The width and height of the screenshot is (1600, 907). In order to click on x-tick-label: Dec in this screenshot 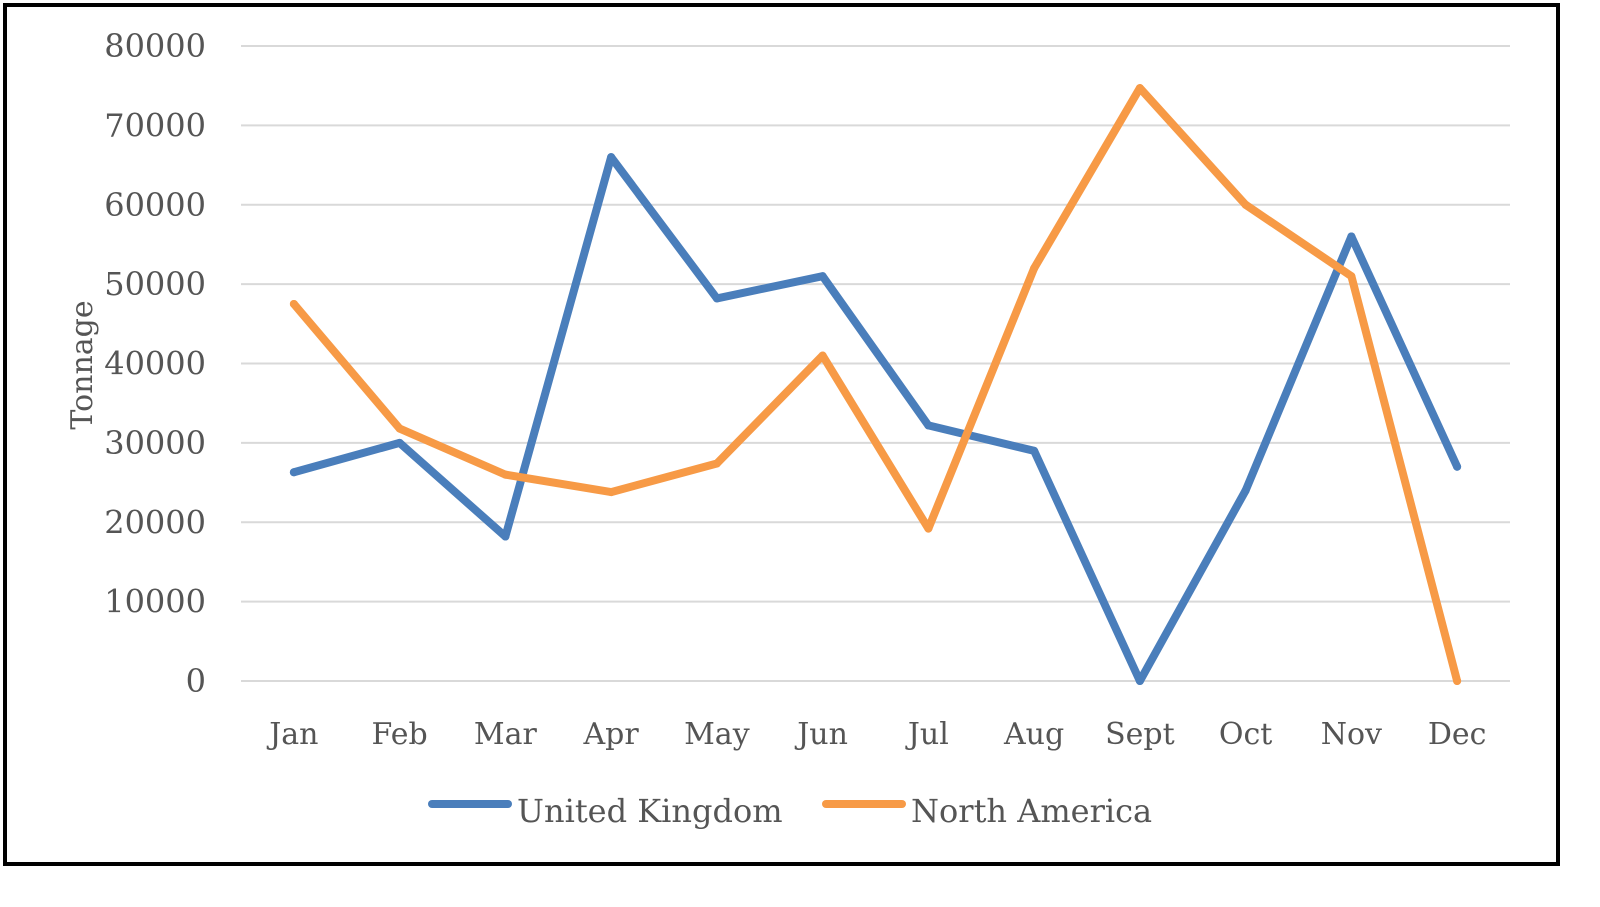, I will do `click(1457, 734)`.